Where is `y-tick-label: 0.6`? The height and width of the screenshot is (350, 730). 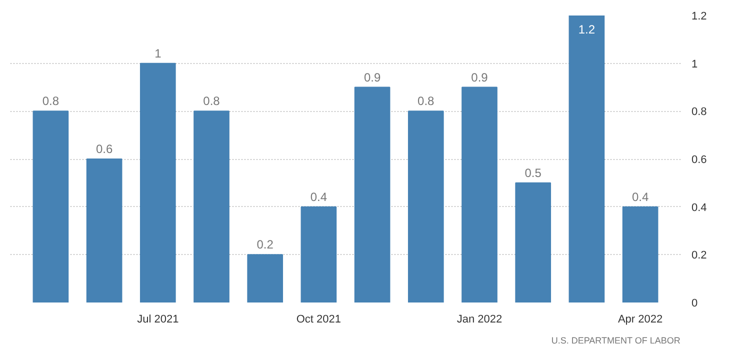
y-tick-label: 0.6 is located at coordinates (699, 160).